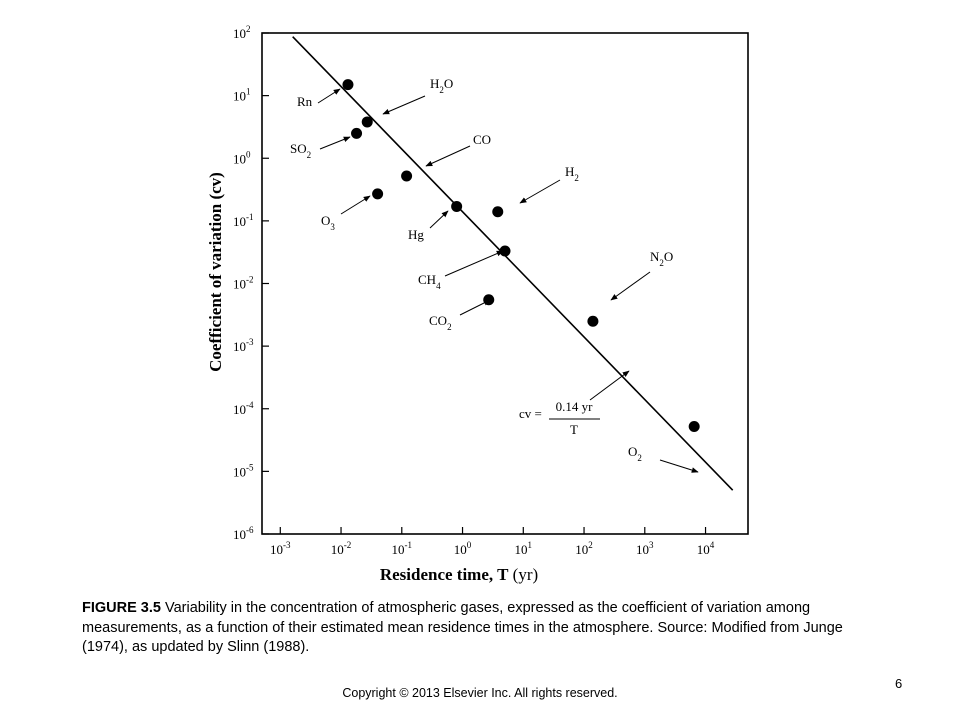 This screenshot has height=720, width=960. Describe the element at coordinates (694, 427) in the screenshot. I see `point-o2` at that location.